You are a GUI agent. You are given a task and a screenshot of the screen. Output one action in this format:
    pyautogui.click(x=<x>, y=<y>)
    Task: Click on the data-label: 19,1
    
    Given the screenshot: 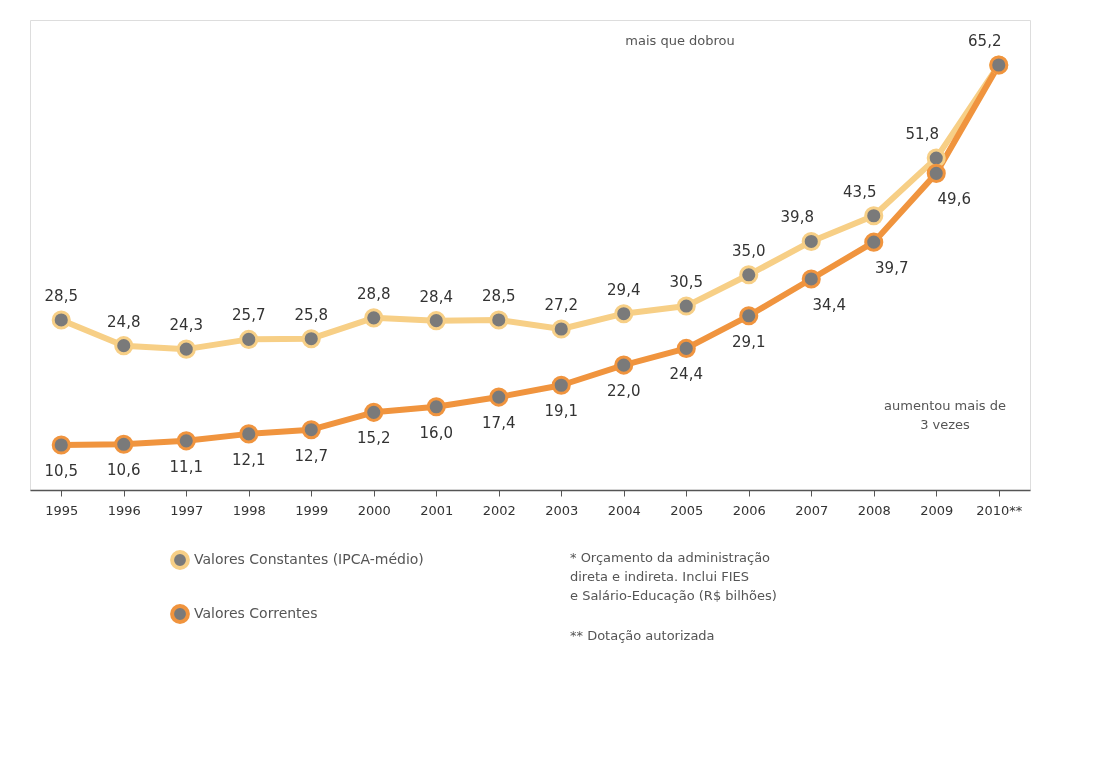 What is the action you would take?
    pyautogui.click(x=561, y=411)
    